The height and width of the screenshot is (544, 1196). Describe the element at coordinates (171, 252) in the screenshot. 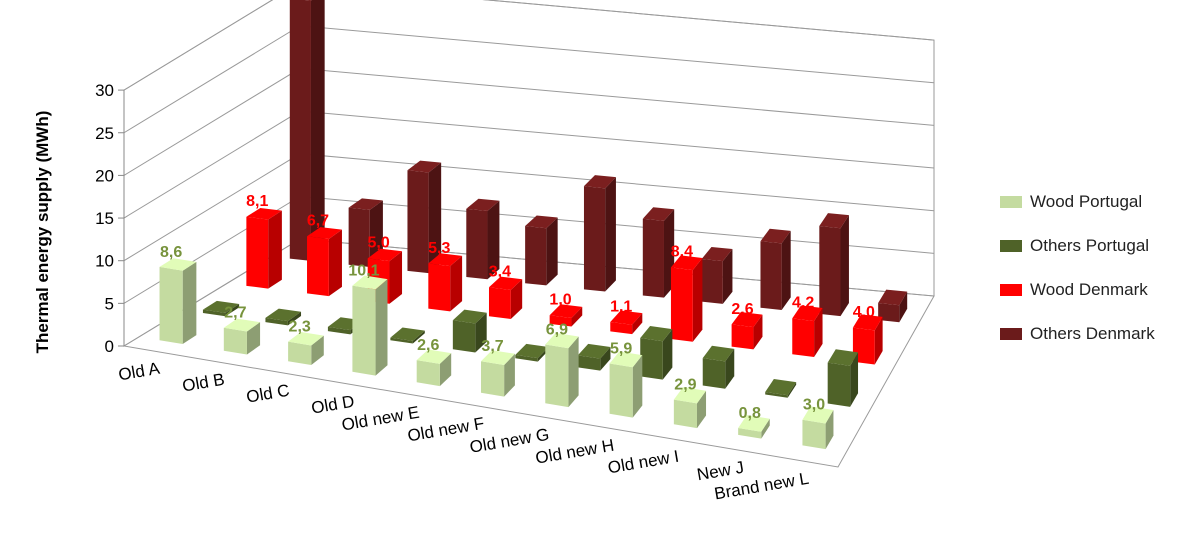

I see `data-label: 8,6` at that location.